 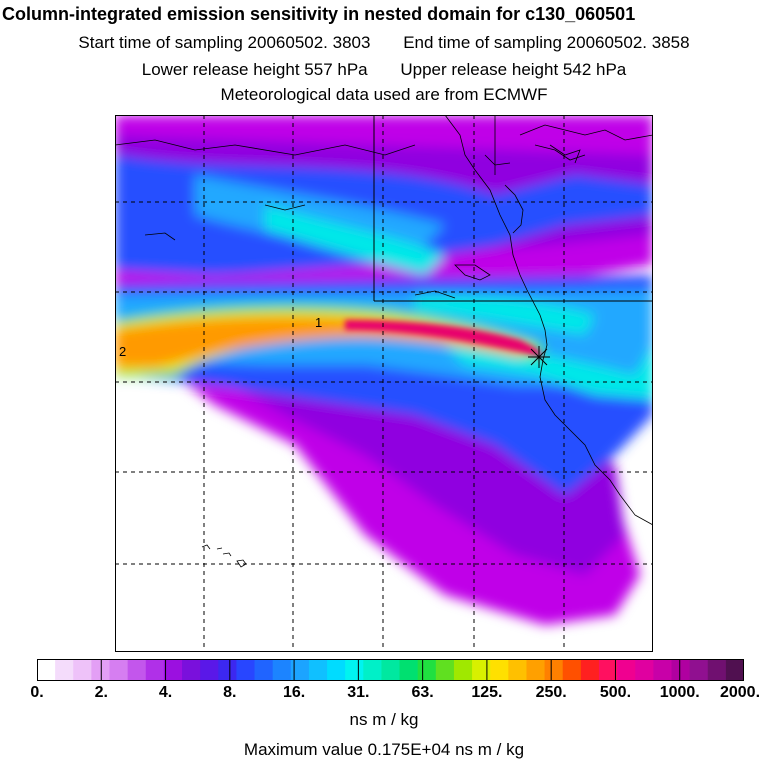 I want to click on colorbar-tick-label: 8., so click(x=230, y=692).